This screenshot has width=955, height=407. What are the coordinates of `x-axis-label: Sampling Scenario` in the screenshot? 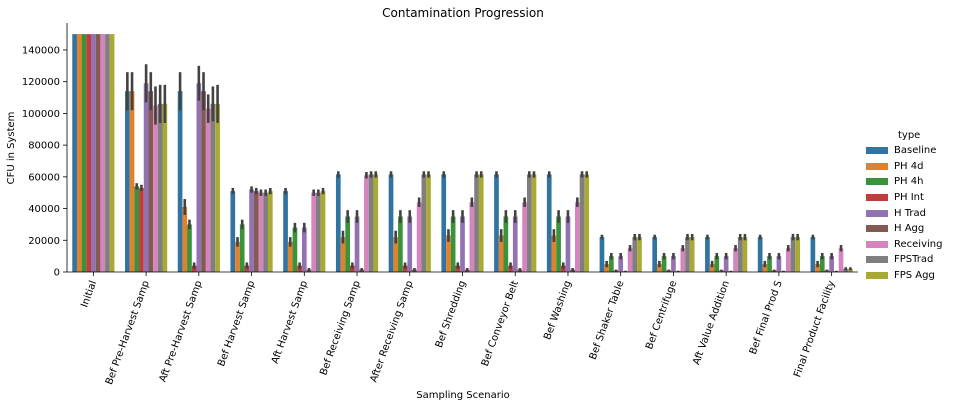 It's located at (462, 395).